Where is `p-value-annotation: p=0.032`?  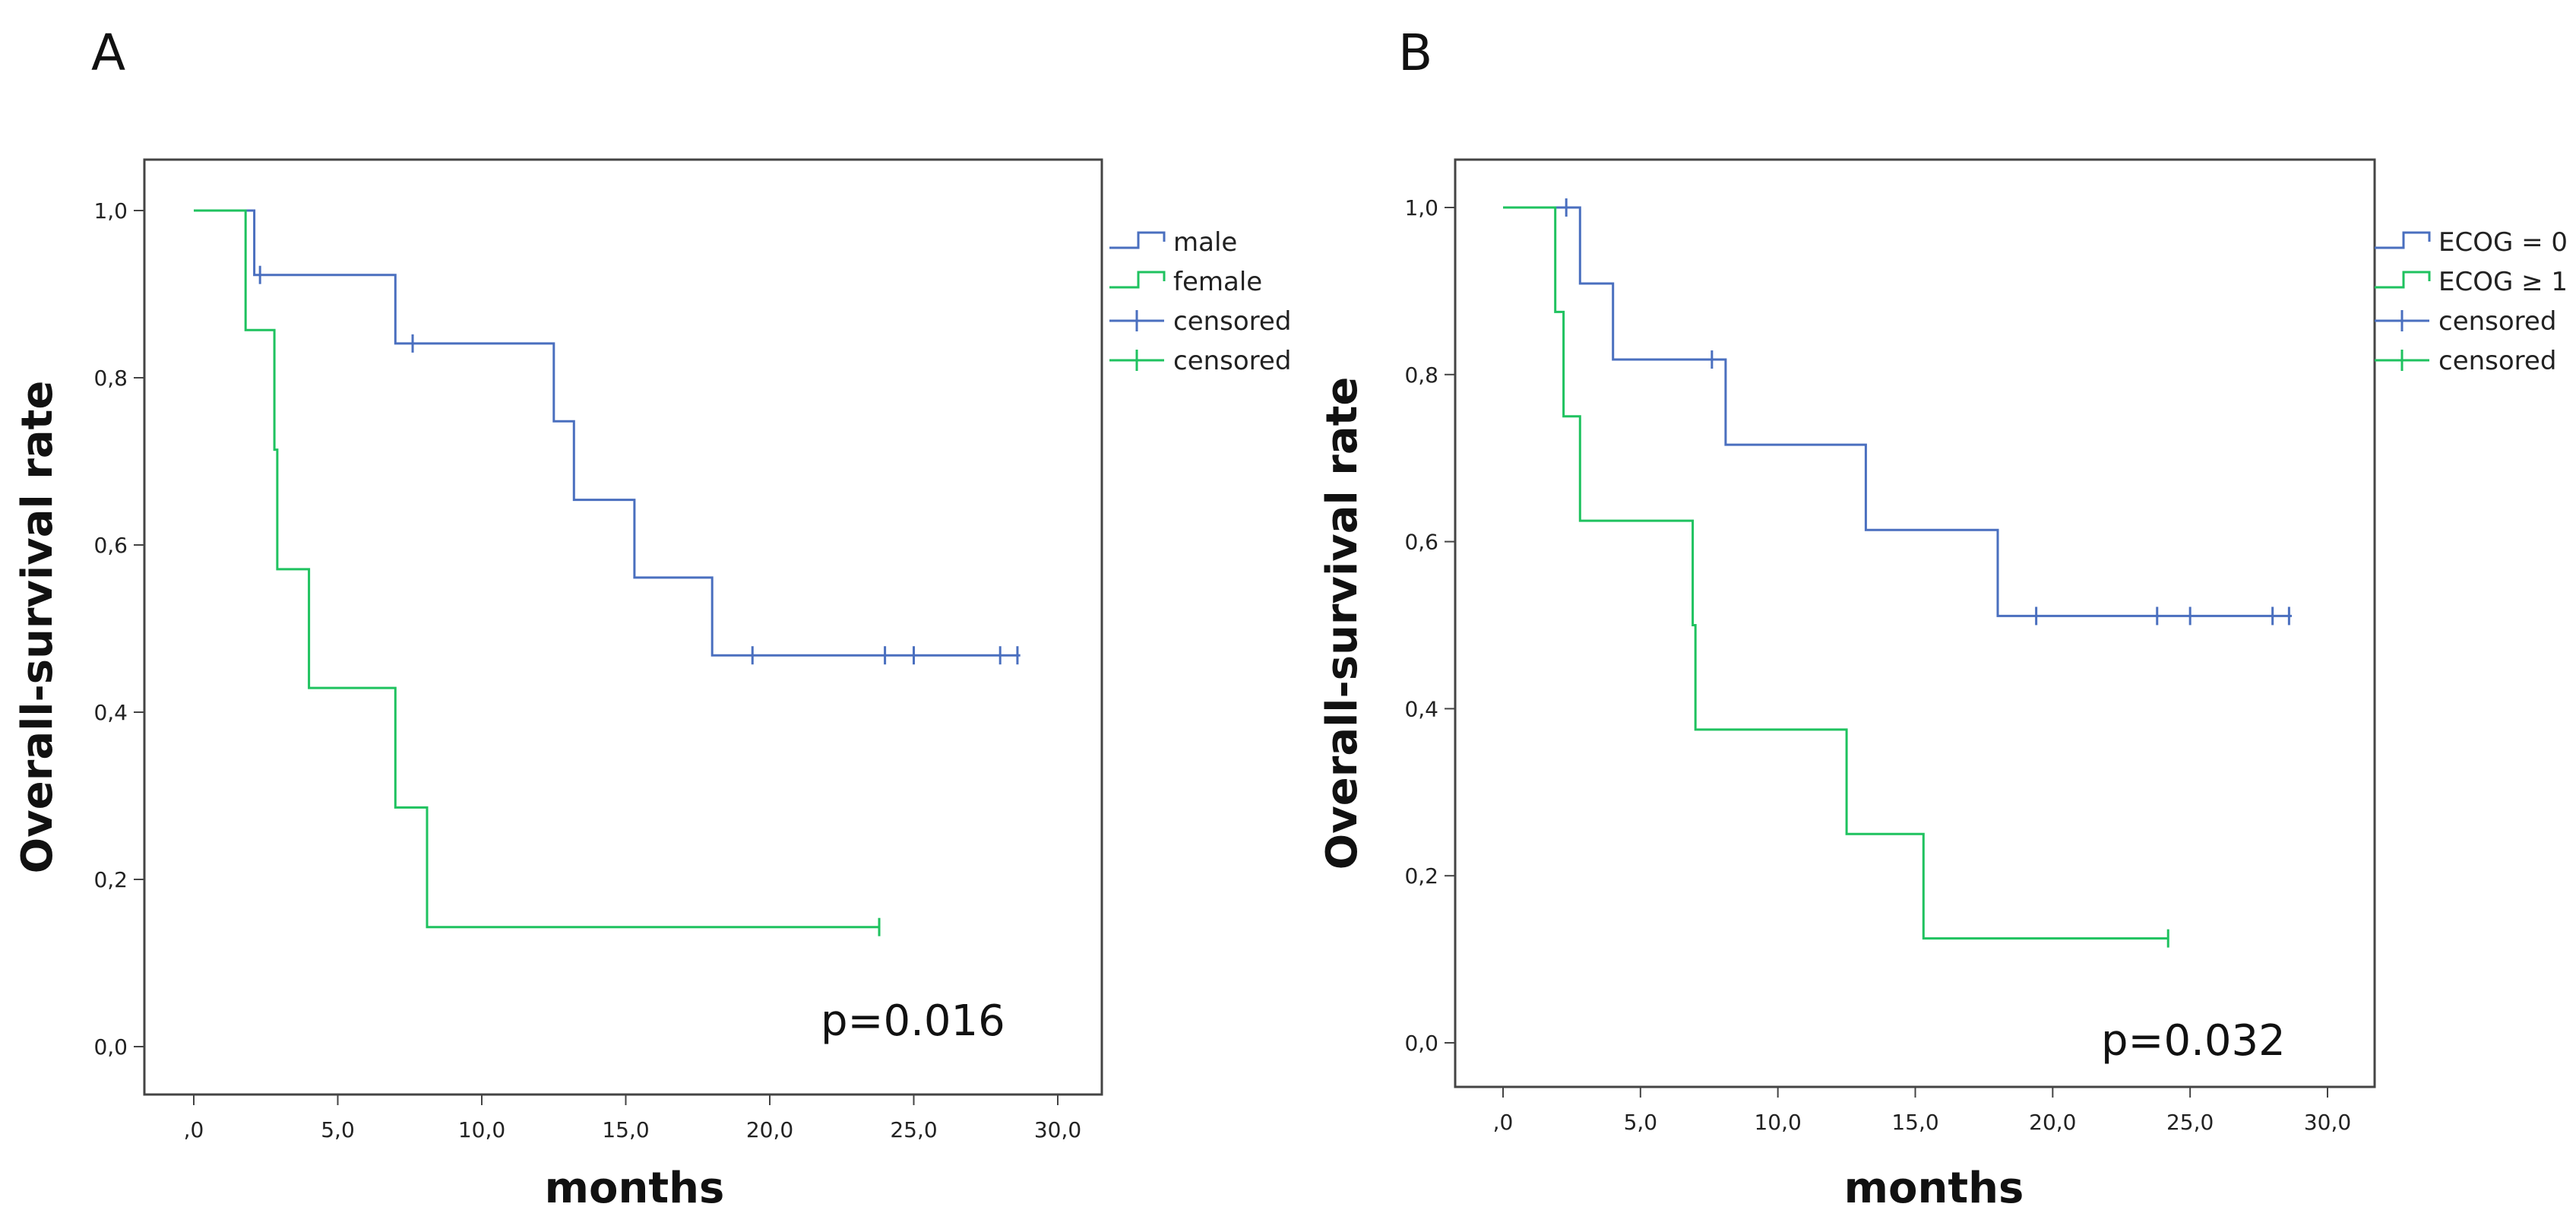 p-value-annotation: p=0.032 is located at coordinates (2193, 1041).